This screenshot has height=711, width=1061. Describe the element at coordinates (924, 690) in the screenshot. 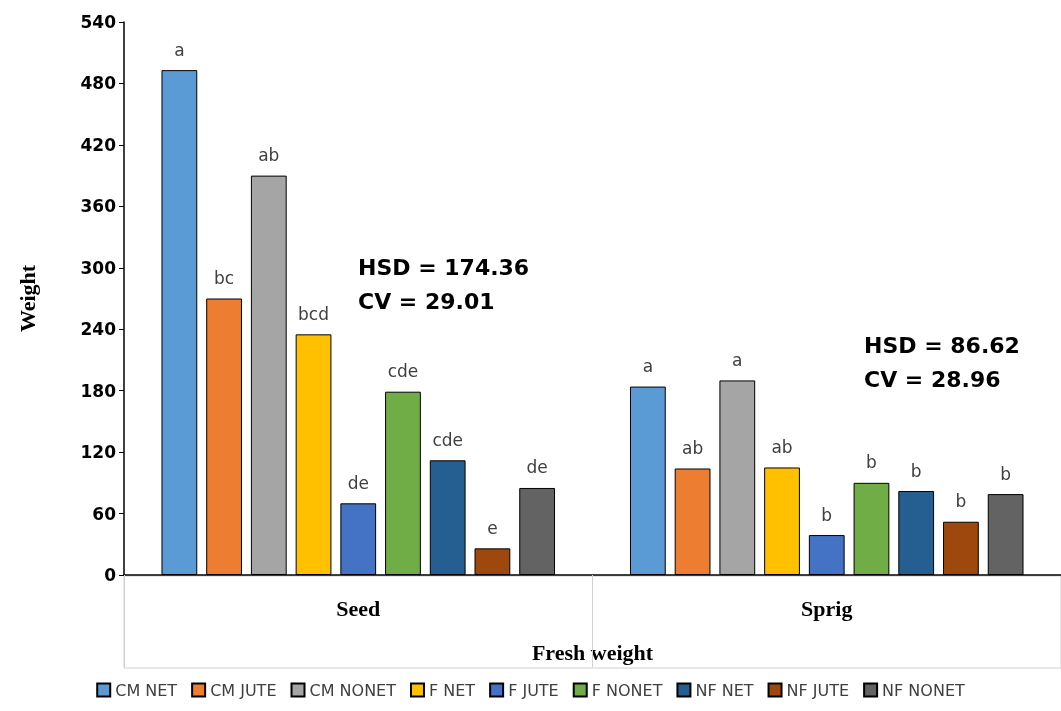

I see `legend-label: NF NONET` at that location.